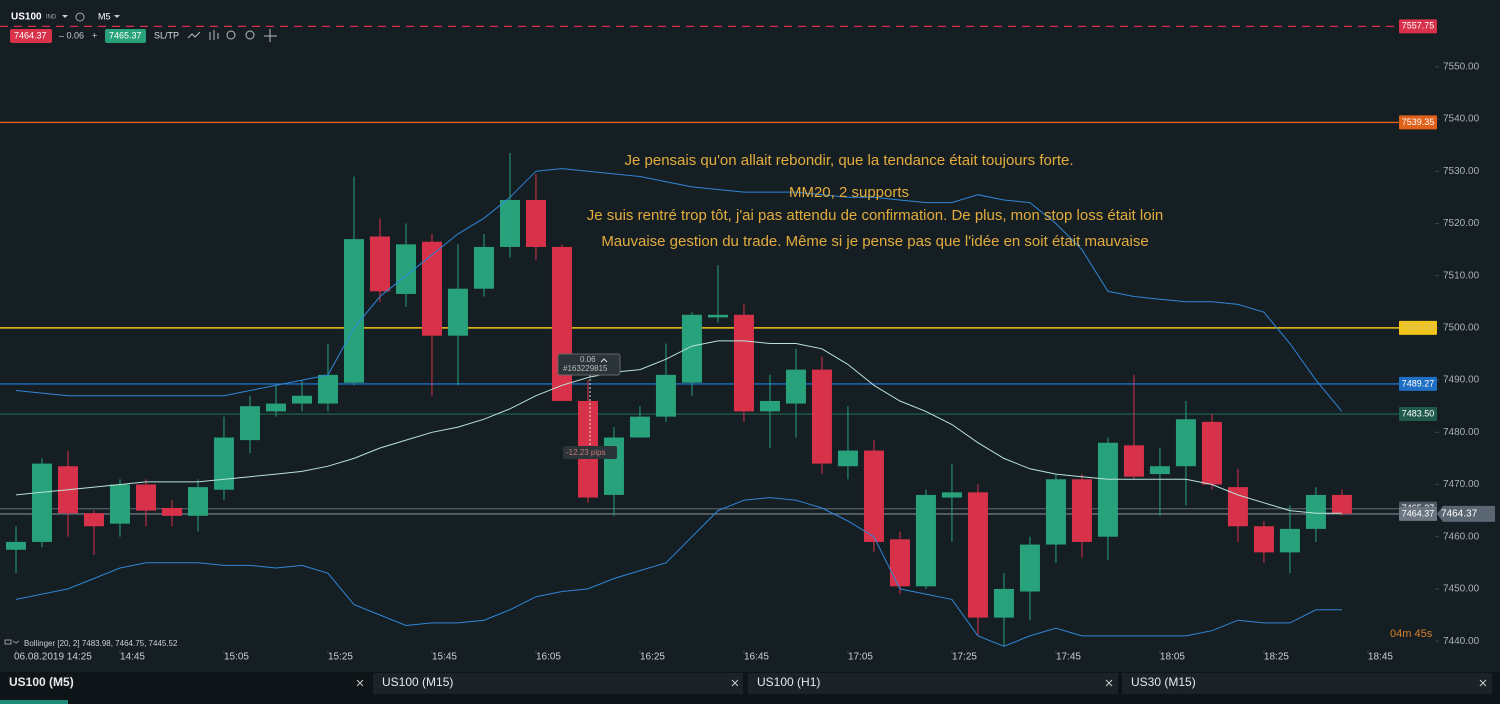 The width and height of the screenshot is (1500, 704). What do you see at coordinates (94, 35) in the screenshot?
I see `plus: +` at bounding box center [94, 35].